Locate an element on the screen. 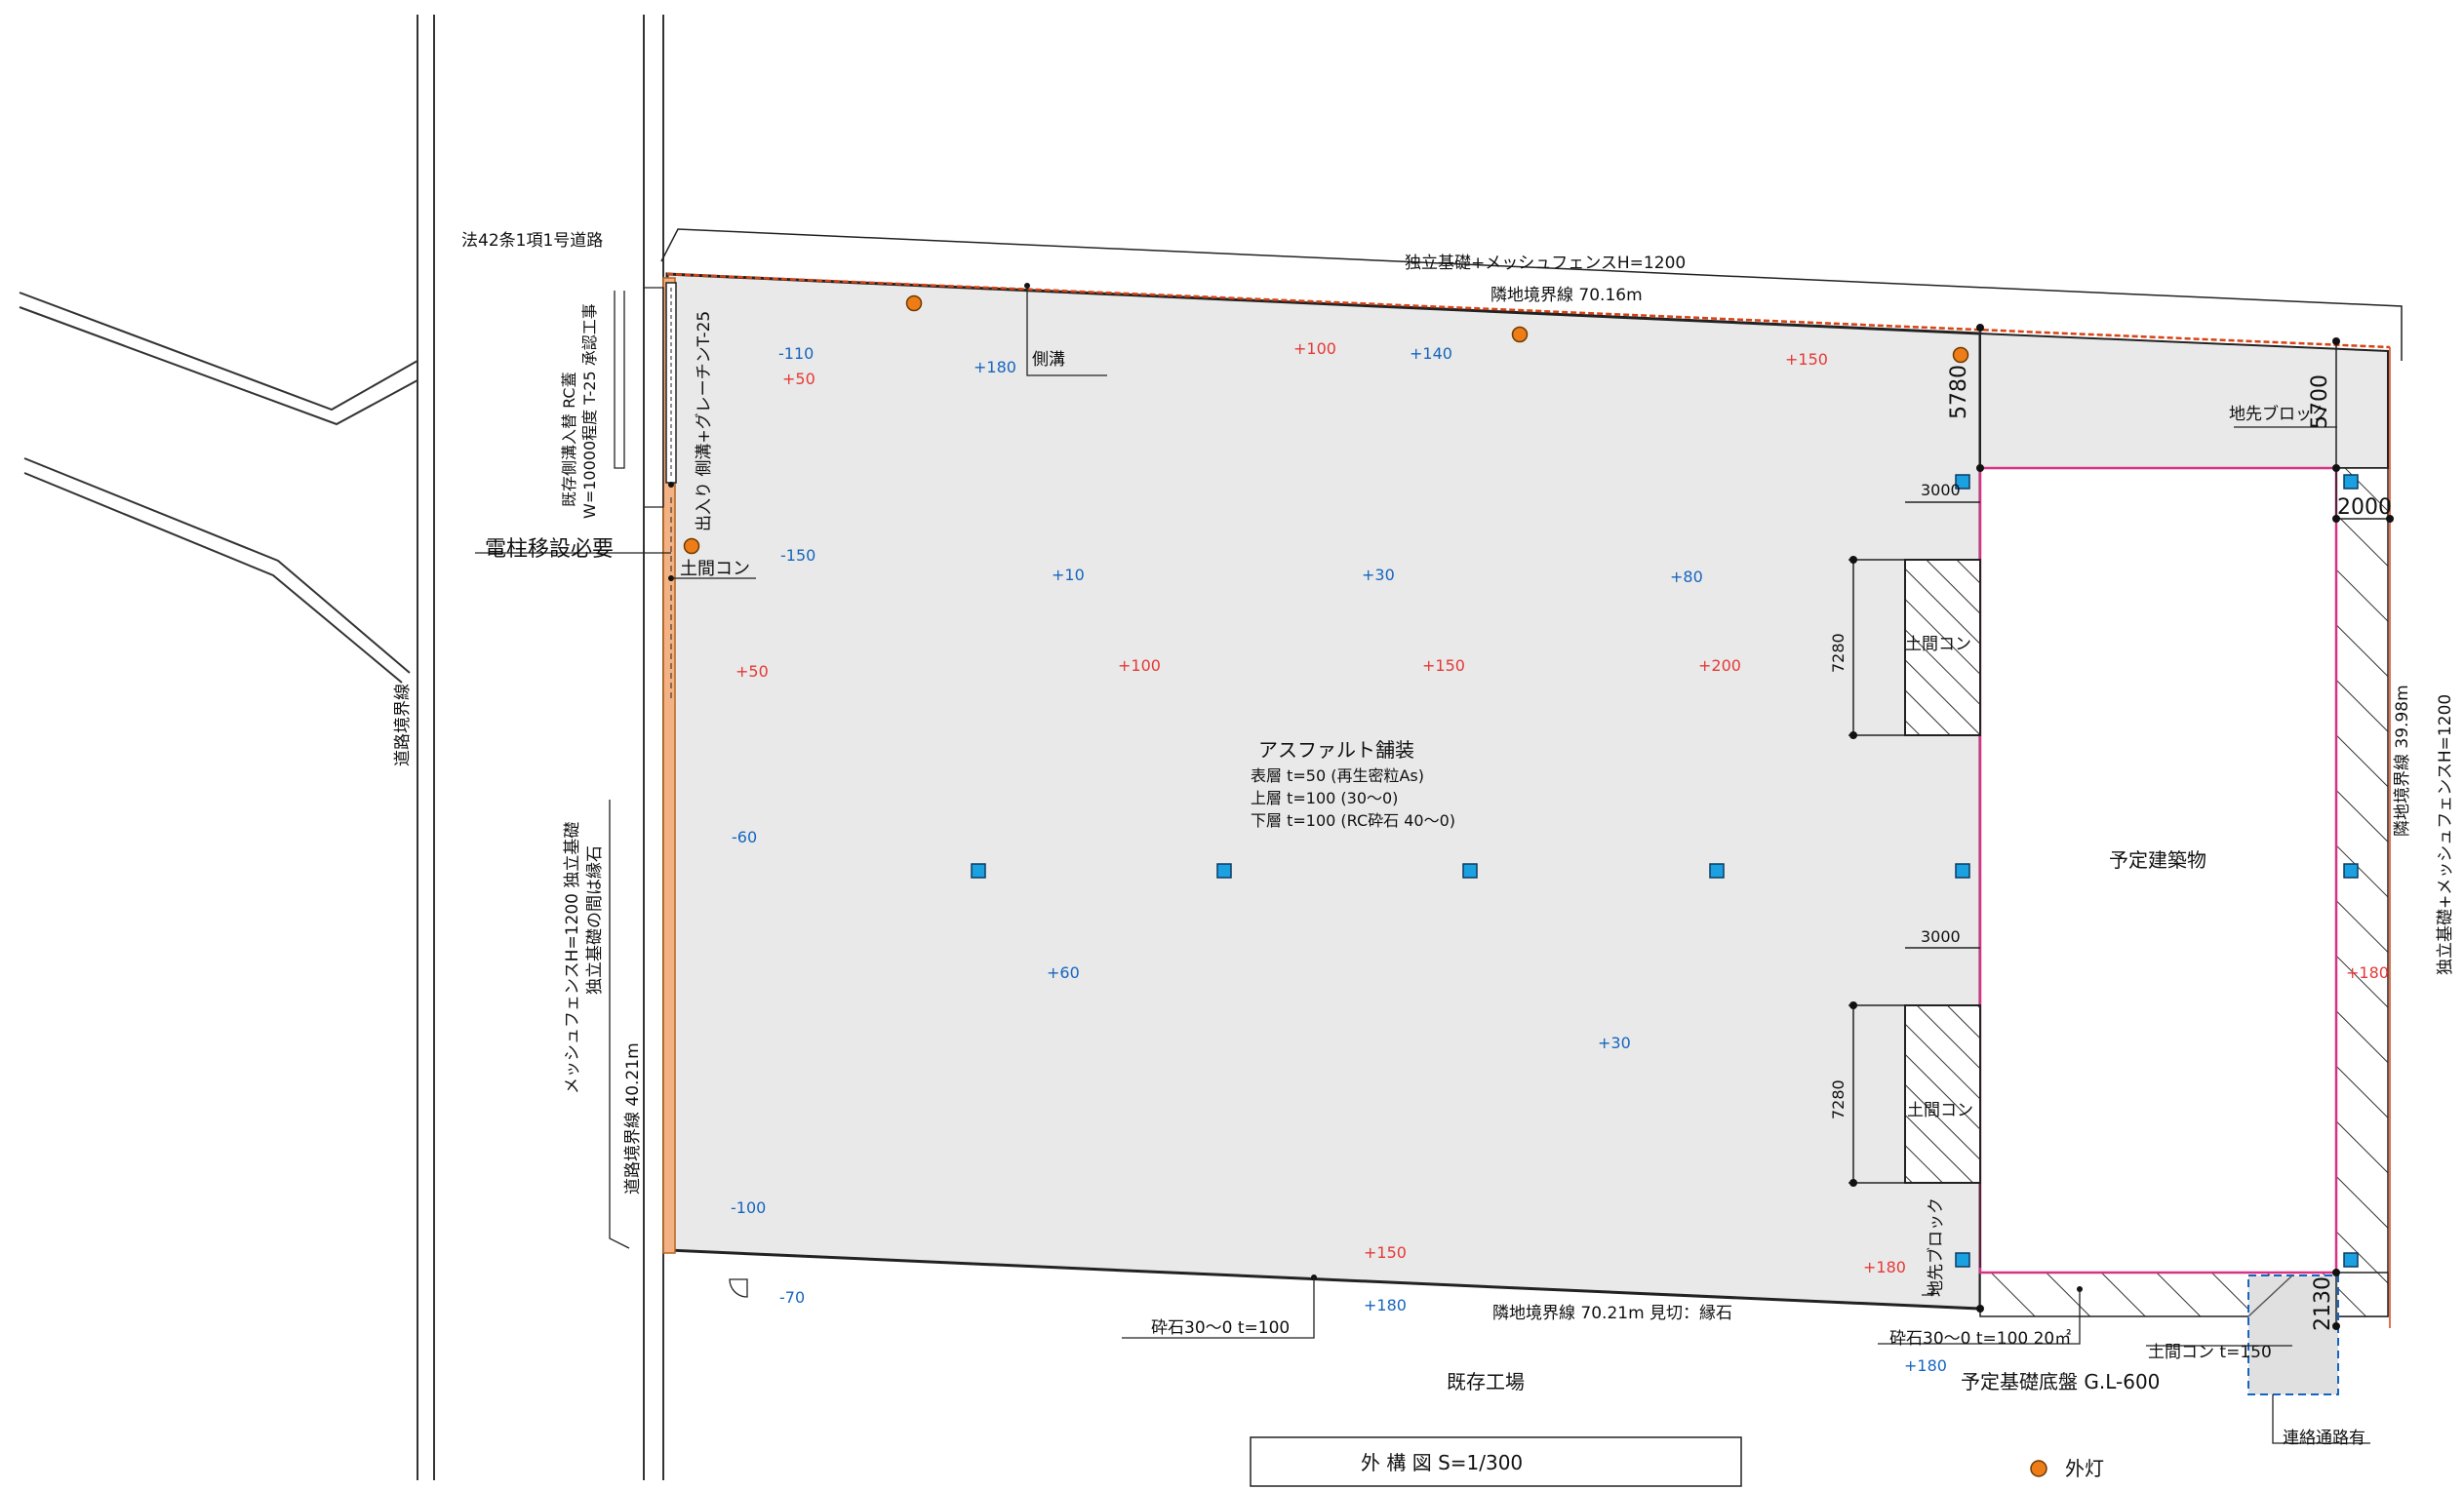 The width and height of the screenshot is (2464, 1490). east-strip-hatch is located at coordinates (2362, 892).